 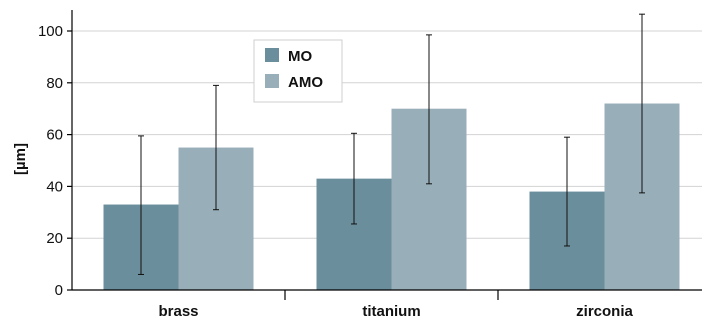 I want to click on legend-swatch-amo, so click(x=272, y=81).